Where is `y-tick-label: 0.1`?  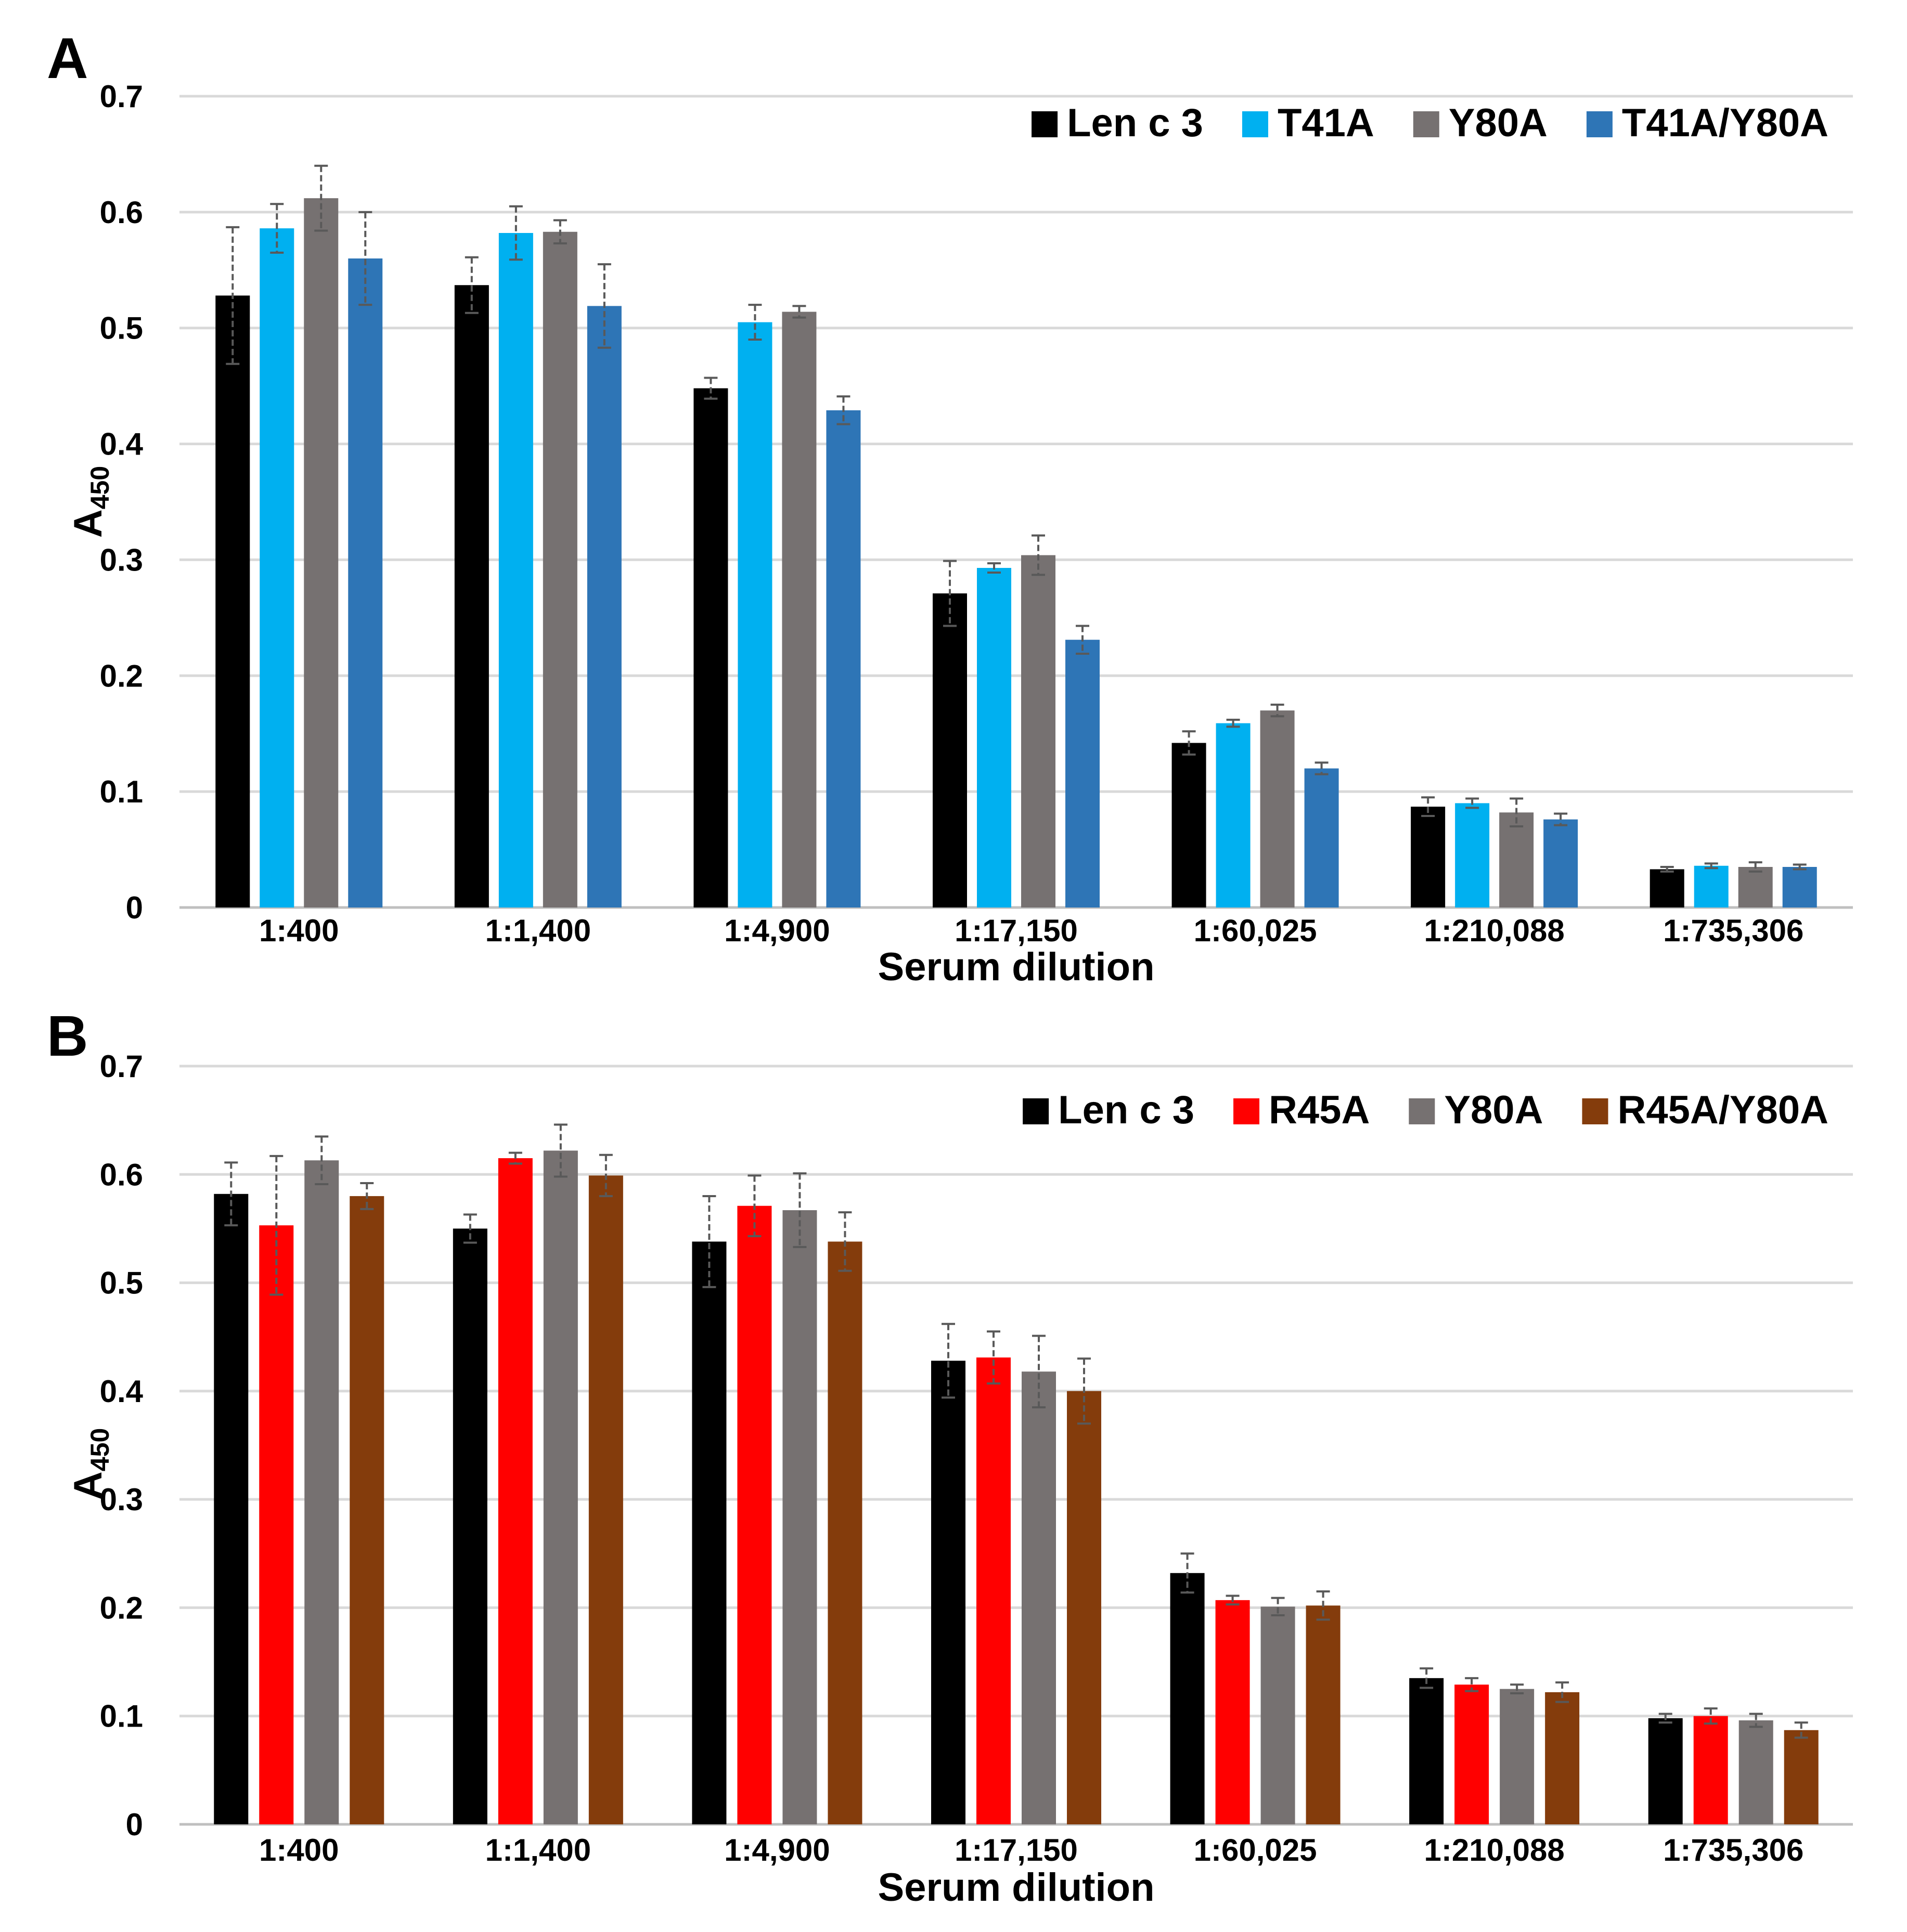
y-tick-label: 0.1 is located at coordinates (121, 791).